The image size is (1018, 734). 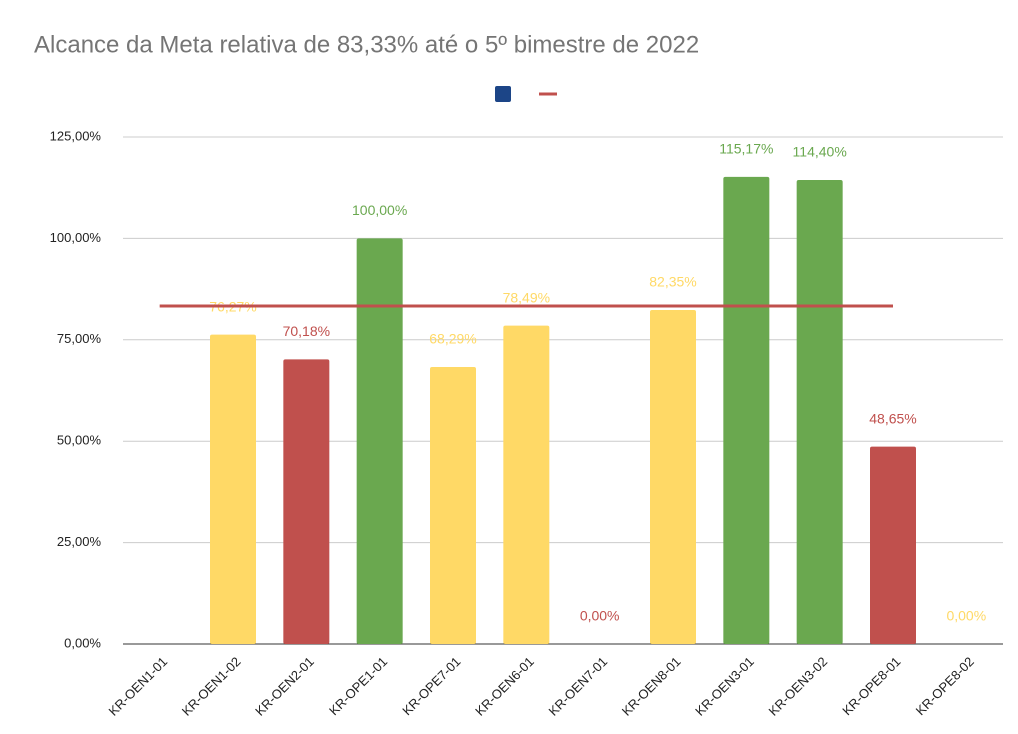 I want to click on value-label: 48,65%, so click(x=892, y=418).